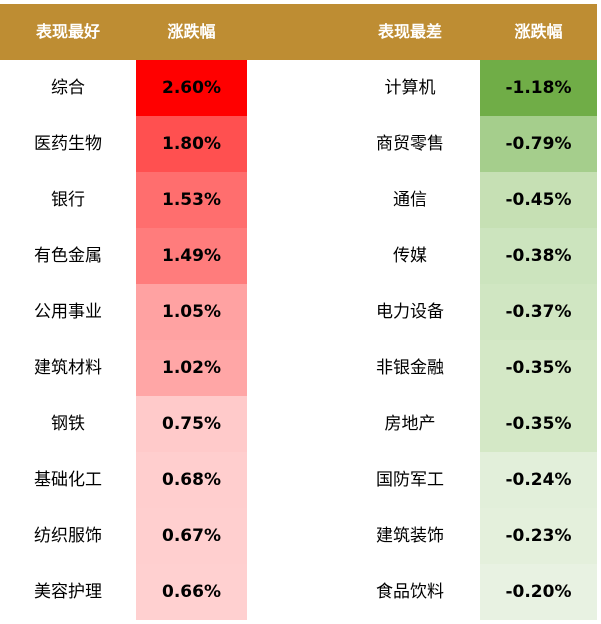 Image resolution: width=601 pixels, height=624 pixels. What do you see at coordinates (298, 424) in the screenshot?
I see `table-row: 钢铁 0.75% 房地产 -0.35%` at bounding box center [298, 424].